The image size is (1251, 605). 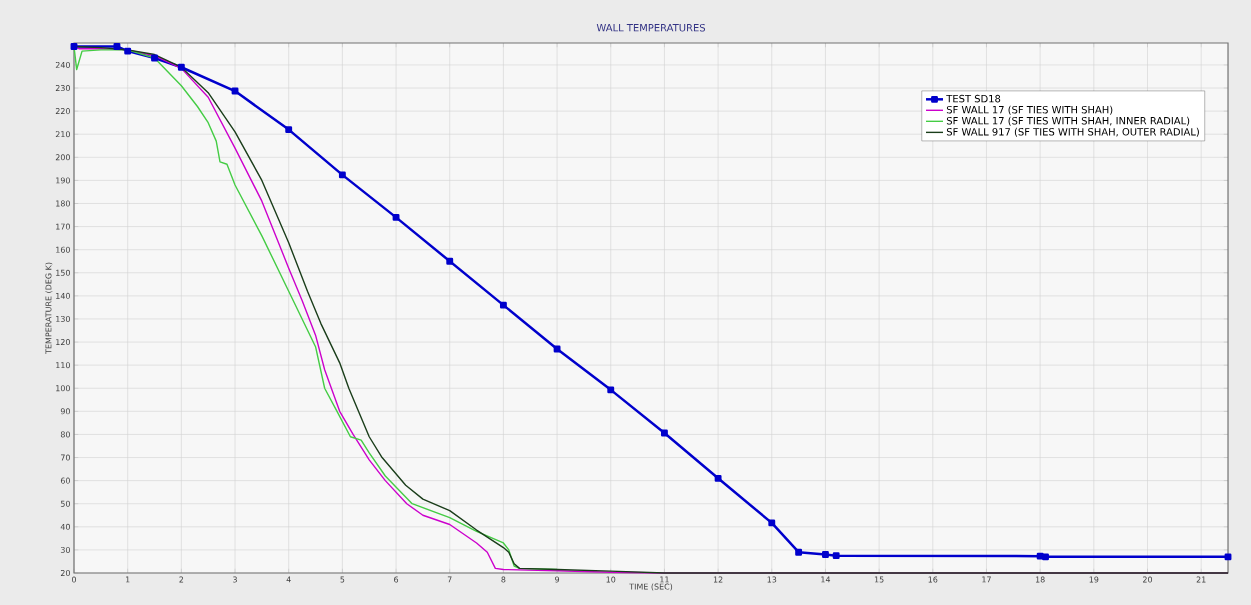 What do you see at coordinates (973, 98) in the screenshot?
I see `legend-label: TEST SD18` at bounding box center [973, 98].